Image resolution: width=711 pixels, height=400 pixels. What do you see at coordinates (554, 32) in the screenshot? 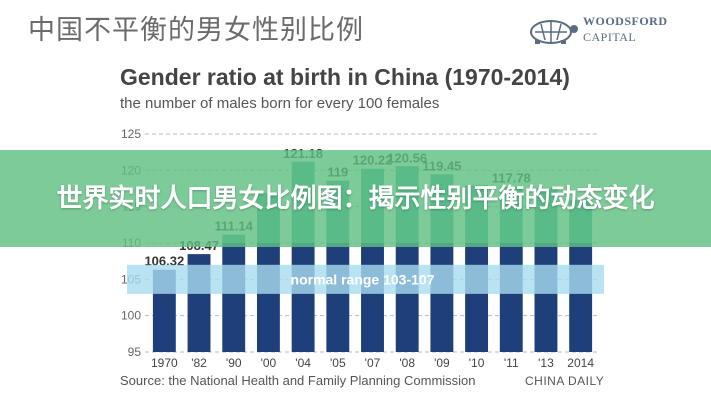
I see `turtle-icon` at bounding box center [554, 32].